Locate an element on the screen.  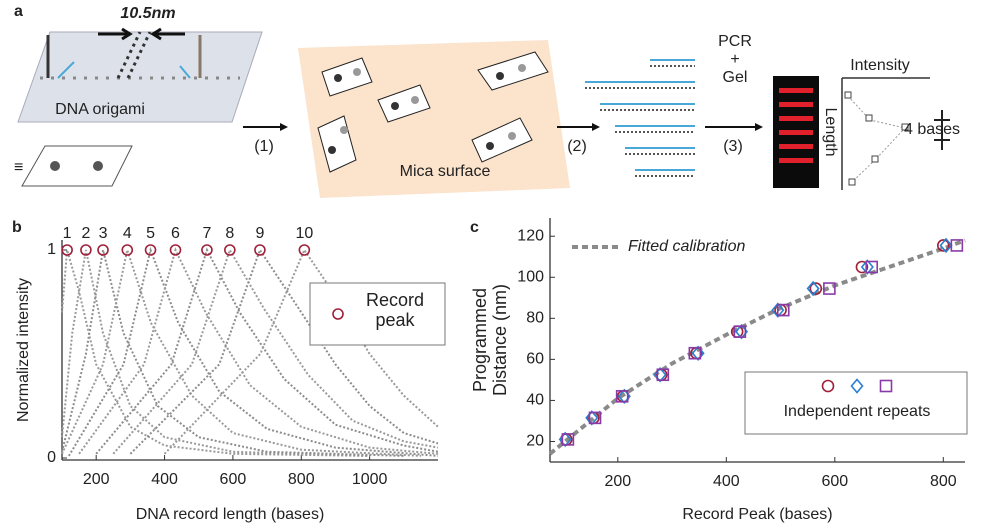
origami-tiles is located at coordinates (433, 112).